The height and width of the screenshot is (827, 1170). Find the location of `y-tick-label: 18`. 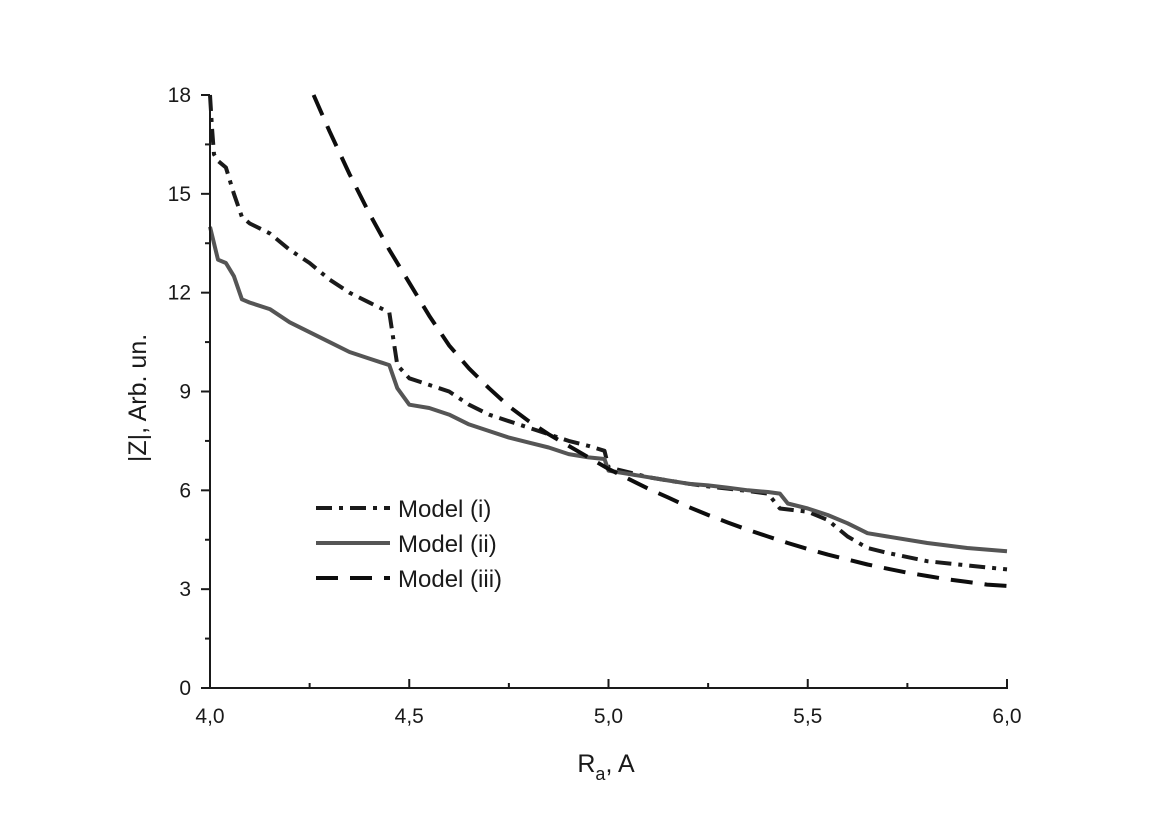

y-tick-label: 18 is located at coordinates (179, 95).